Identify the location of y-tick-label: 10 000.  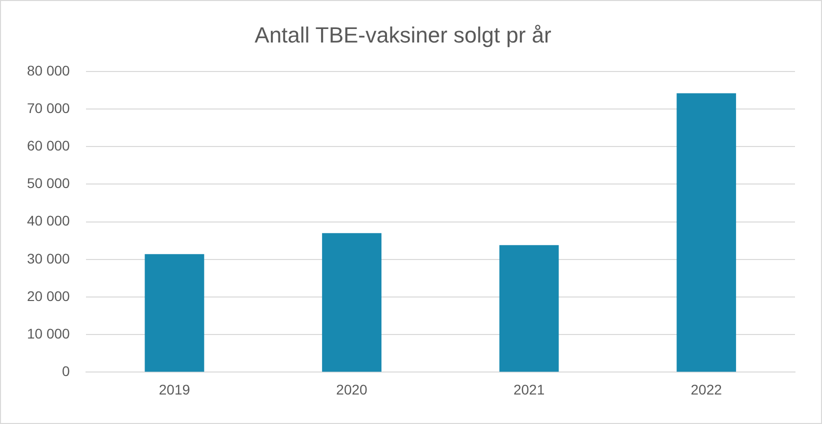
(48, 333).